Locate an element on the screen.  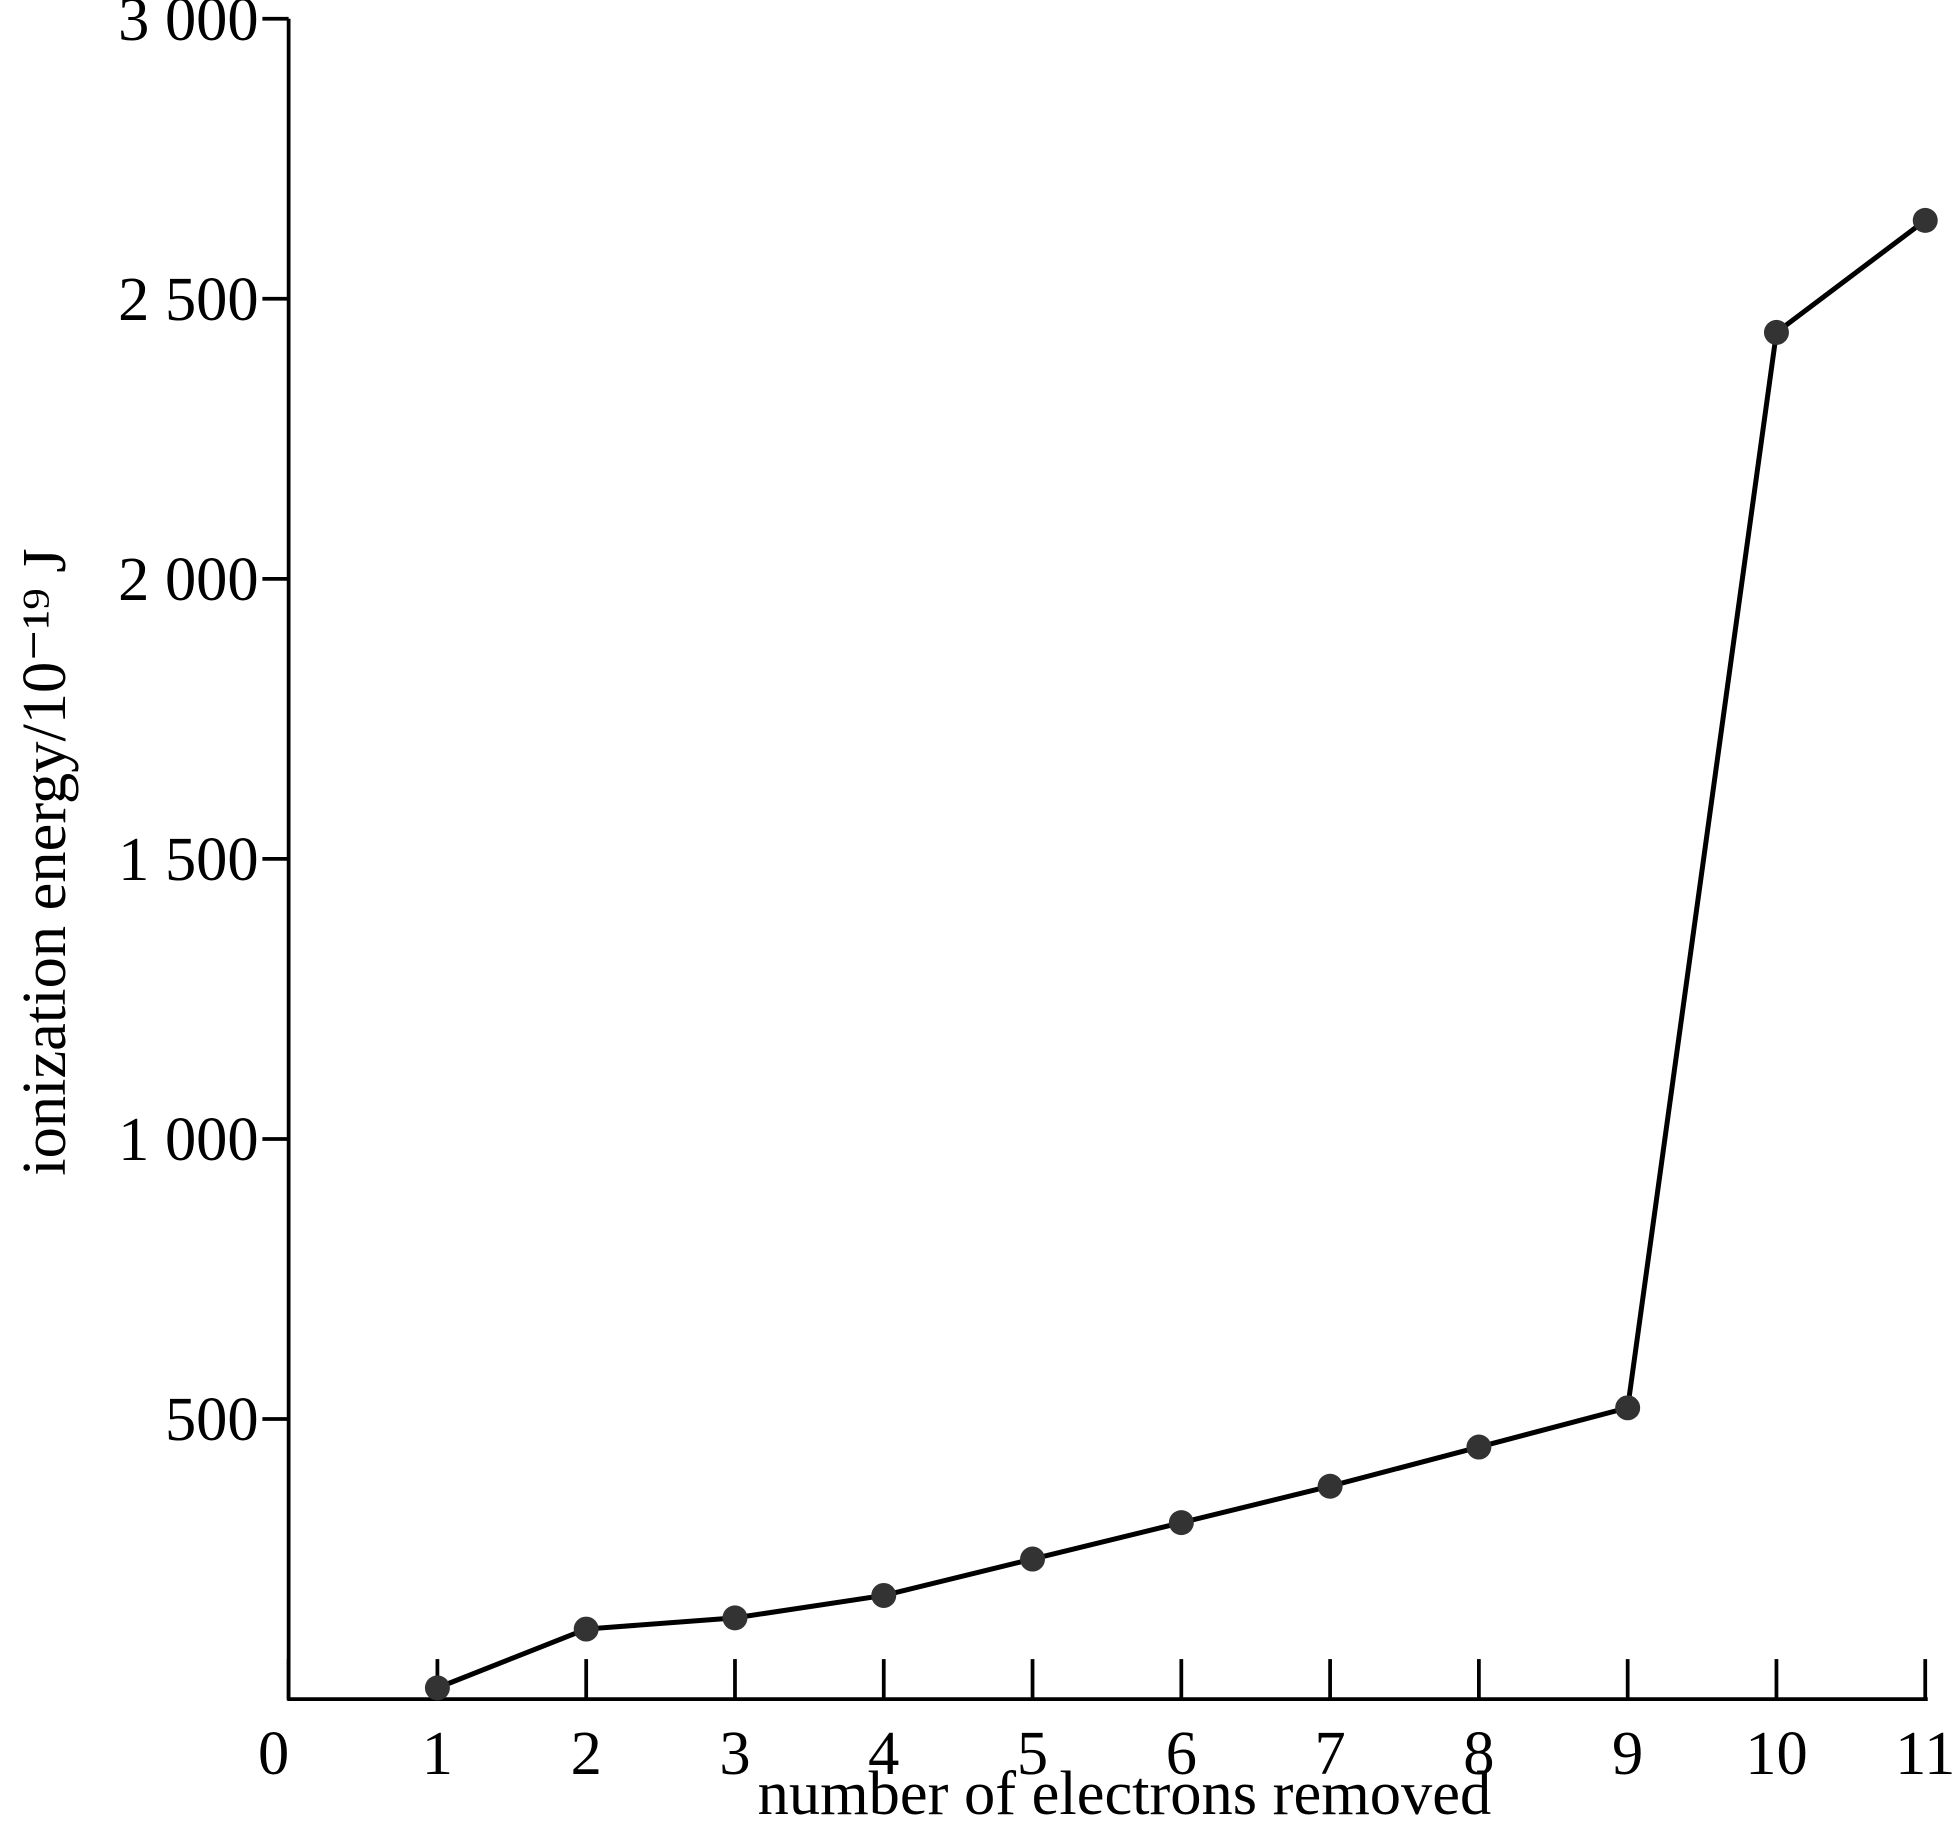
x-tick-label: 0 is located at coordinates (273, 1753).